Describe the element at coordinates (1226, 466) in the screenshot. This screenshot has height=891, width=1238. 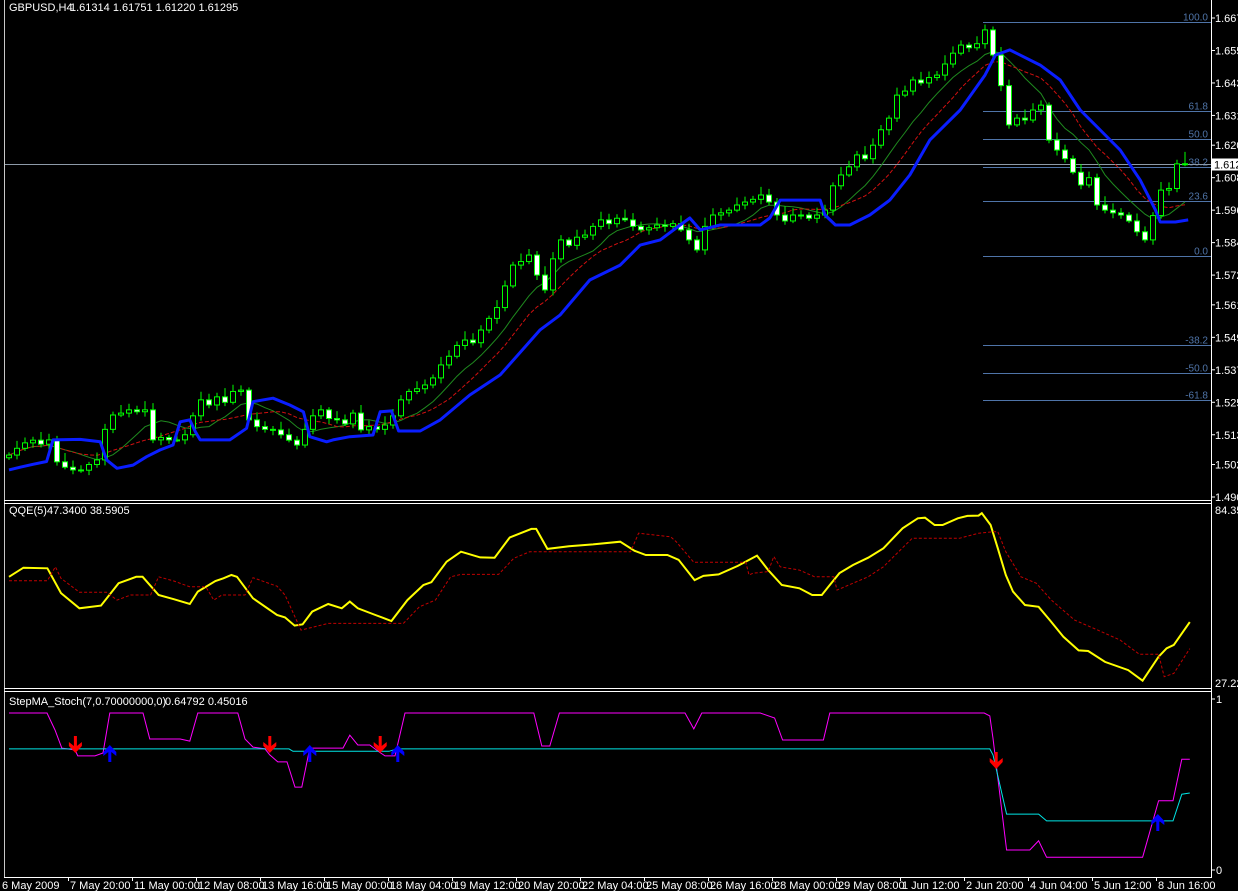
I see `price-tick-label: 1.502` at that location.